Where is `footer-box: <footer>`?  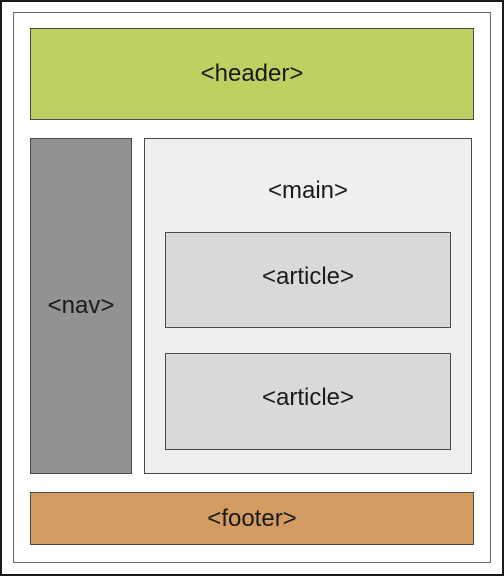
footer-box: <footer> is located at coordinates (252, 518).